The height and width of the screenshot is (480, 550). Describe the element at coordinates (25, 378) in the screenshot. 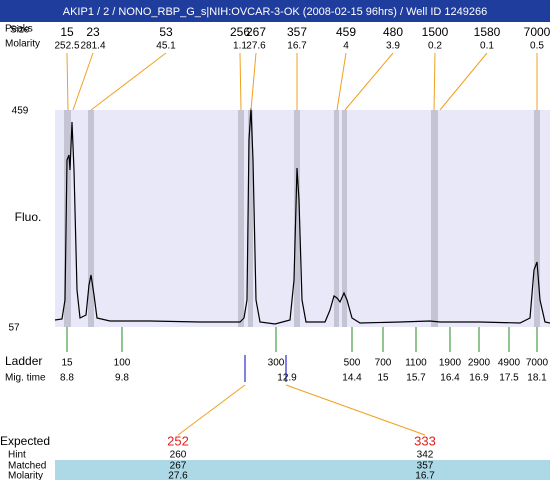

I see `row-label: Mig. time` at that location.